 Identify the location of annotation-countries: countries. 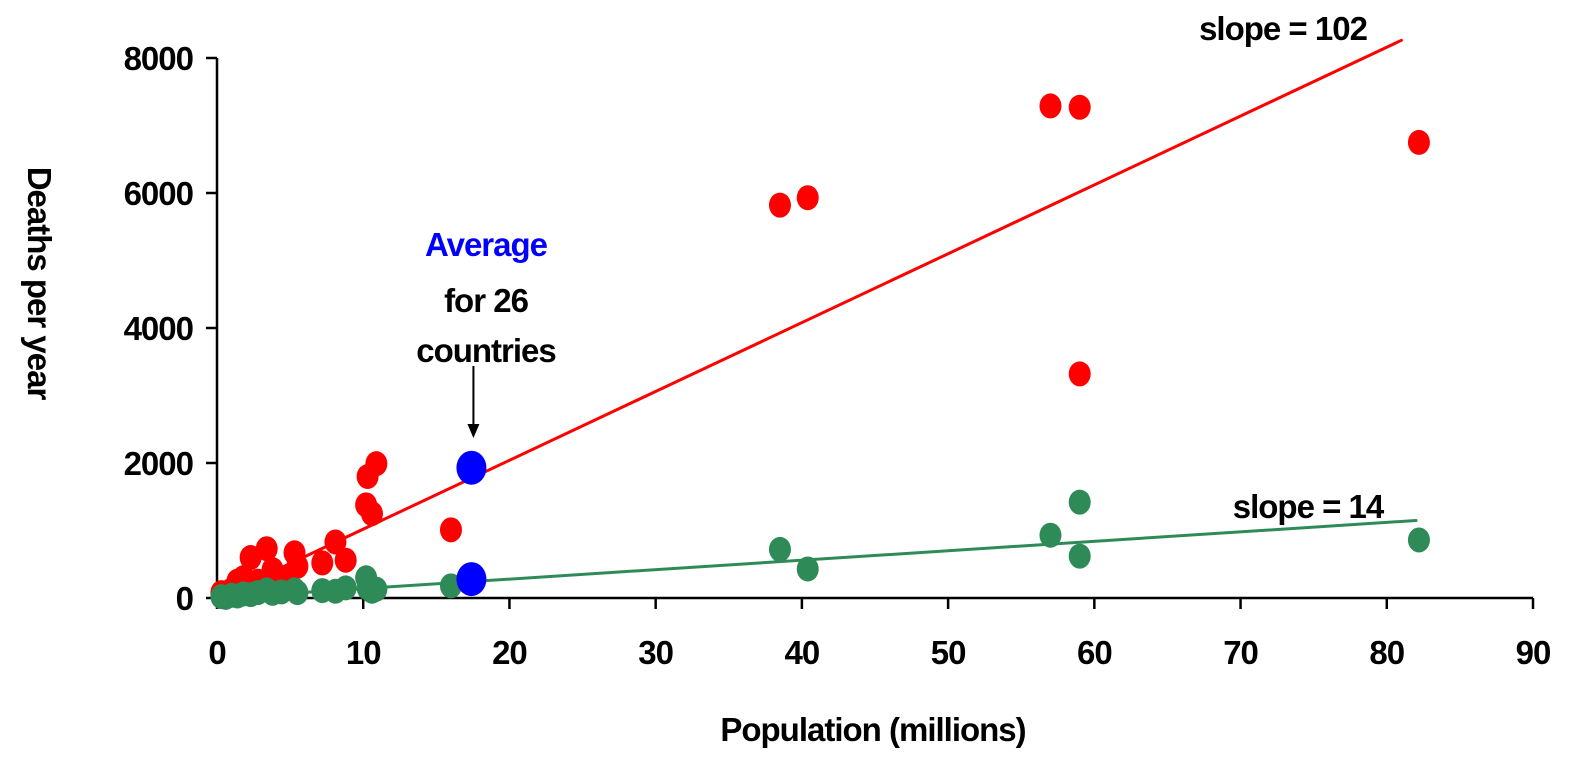
(486, 350).